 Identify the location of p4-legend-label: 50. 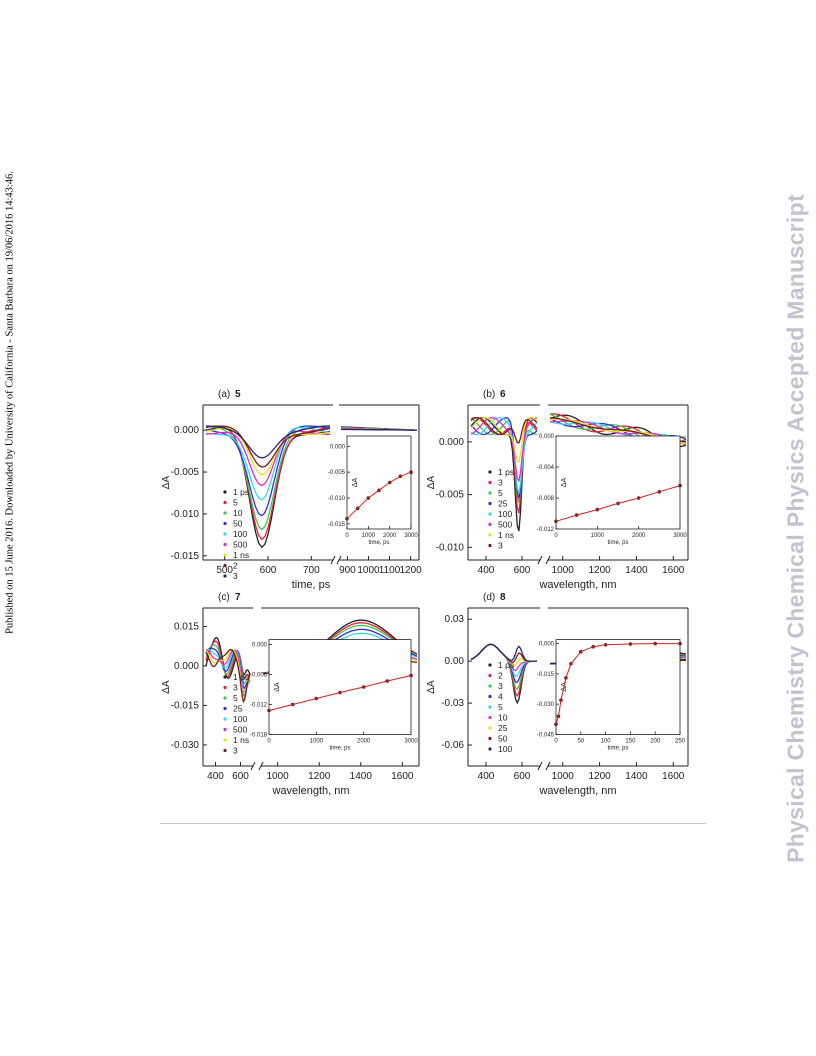
(503, 739).